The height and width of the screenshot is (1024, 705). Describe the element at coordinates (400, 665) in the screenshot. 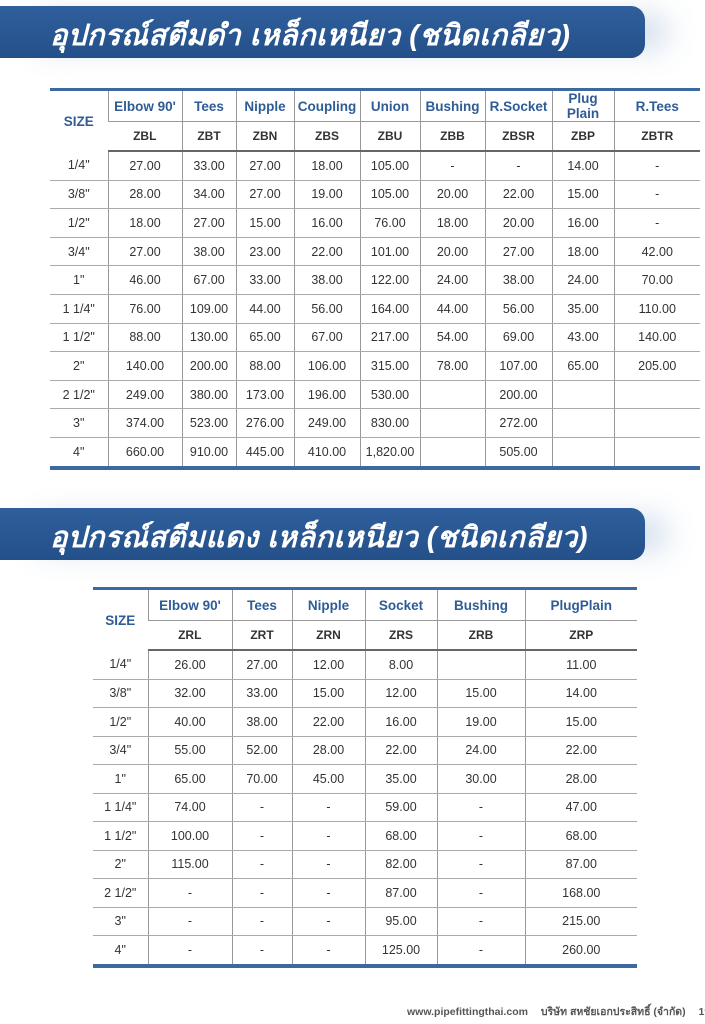

I see `price-cell: 8.00` at that location.